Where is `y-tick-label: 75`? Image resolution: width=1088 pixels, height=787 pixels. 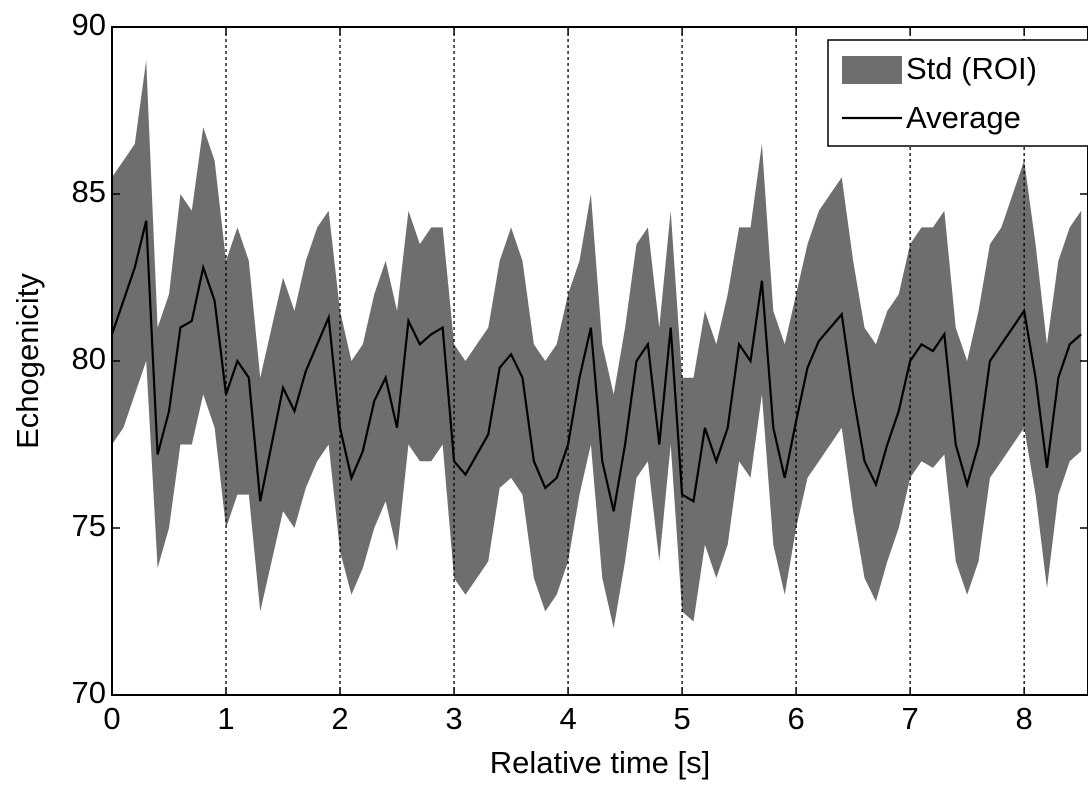 y-tick-label: 75 is located at coordinates (89, 525).